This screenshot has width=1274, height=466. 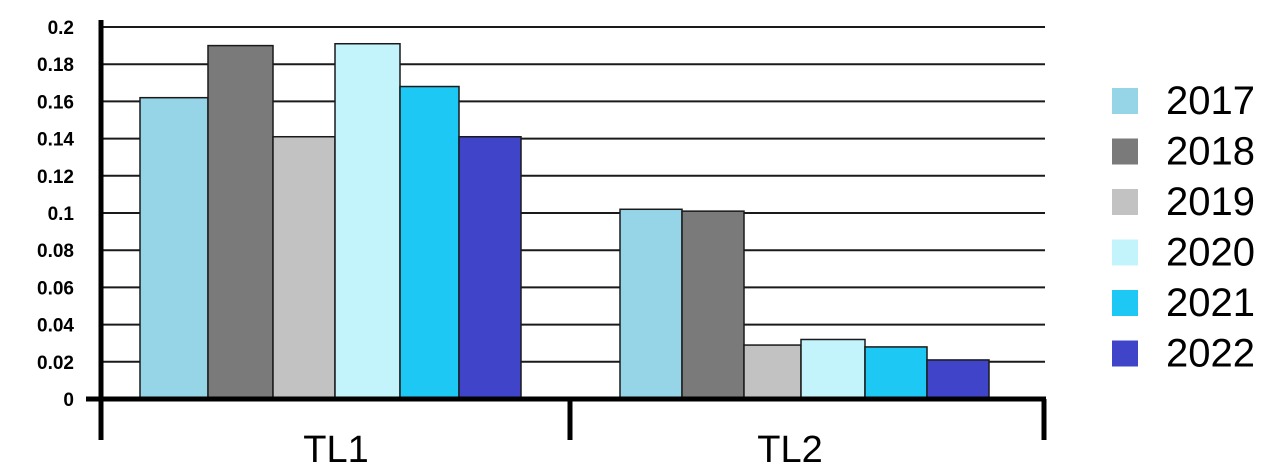 What do you see at coordinates (833, 369) in the screenshot?
I see `bar-tl2-2020` at bounding box center [833, 369].